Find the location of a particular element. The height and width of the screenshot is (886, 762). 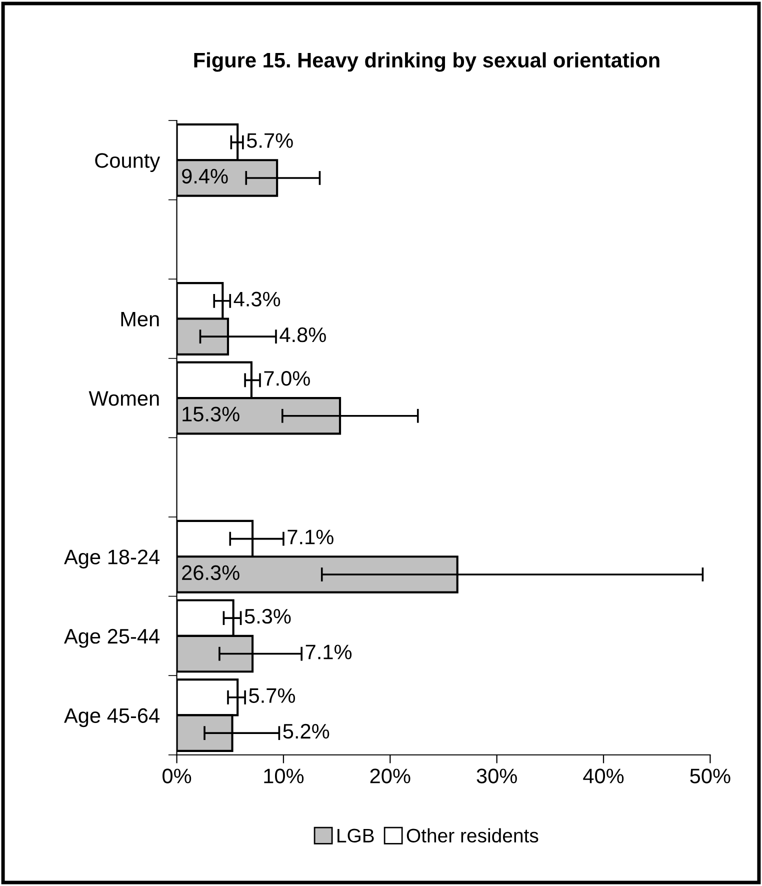

x-tick-label: 10% is located at coordinates (284, 776).